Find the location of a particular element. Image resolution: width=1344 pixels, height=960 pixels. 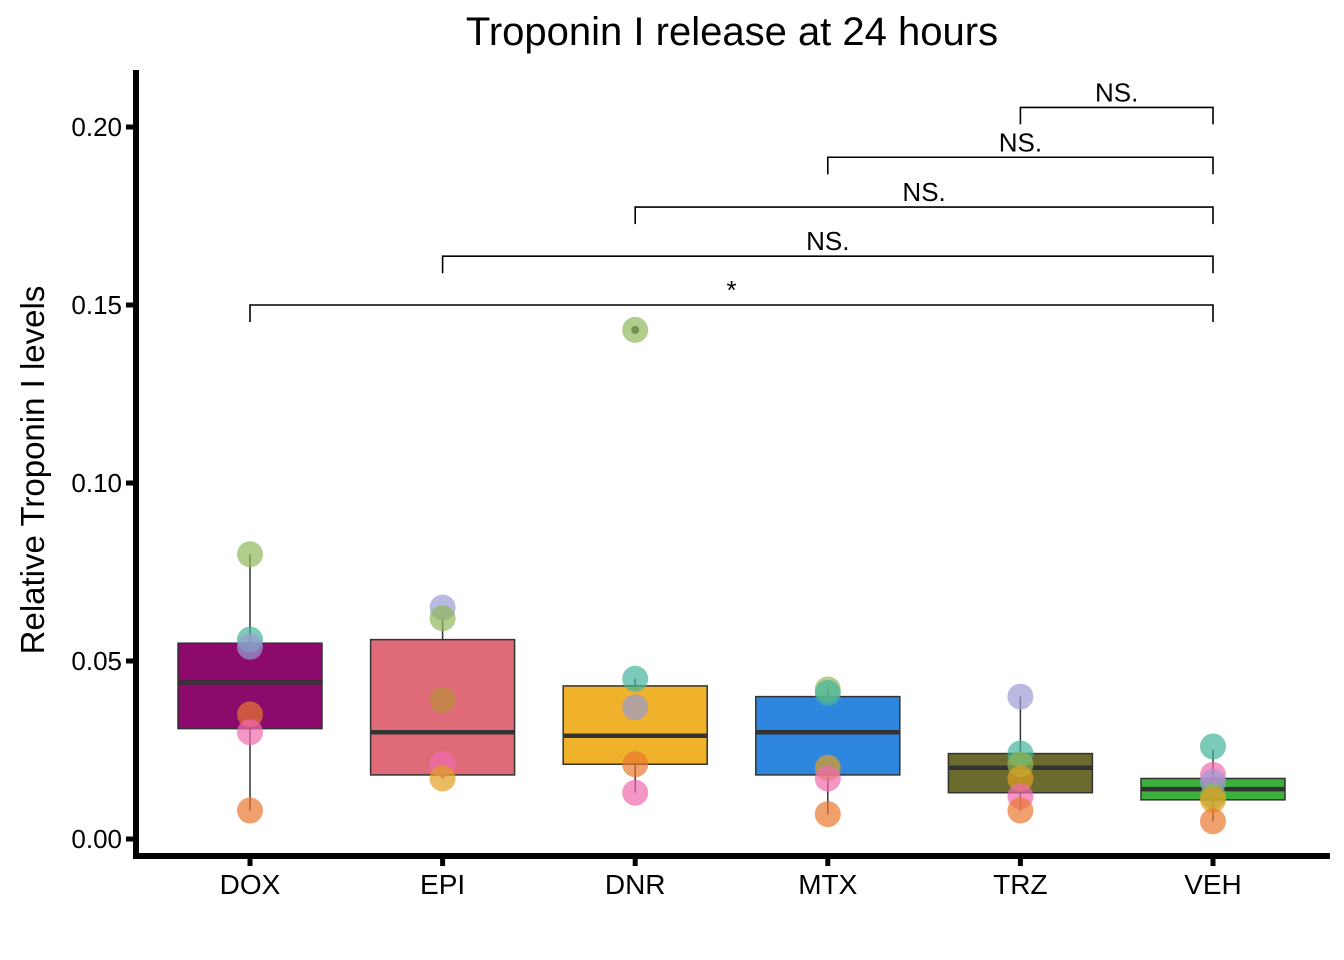

significance-bracket: * is located at coordinates (731, 298).